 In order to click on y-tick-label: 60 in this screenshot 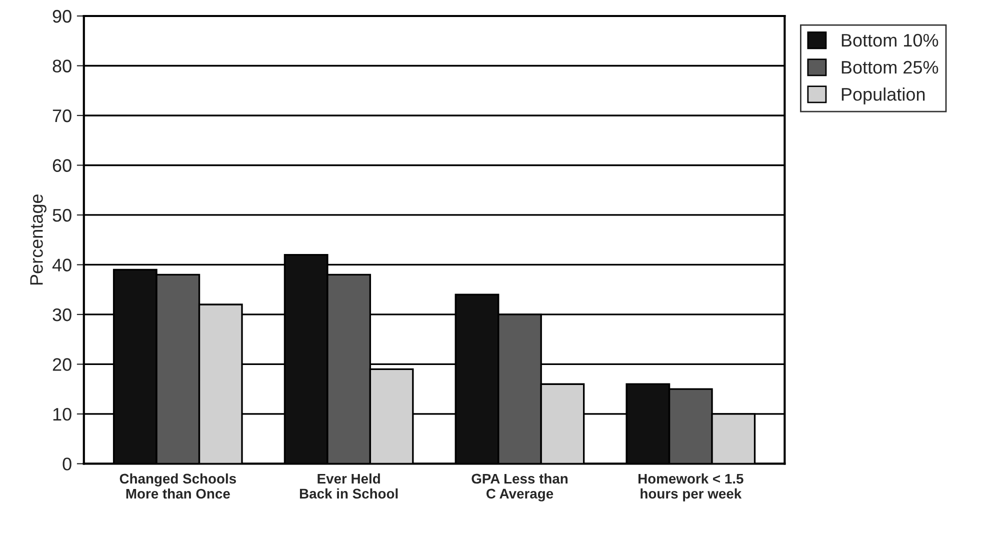, I will do `click(62, 165)`.